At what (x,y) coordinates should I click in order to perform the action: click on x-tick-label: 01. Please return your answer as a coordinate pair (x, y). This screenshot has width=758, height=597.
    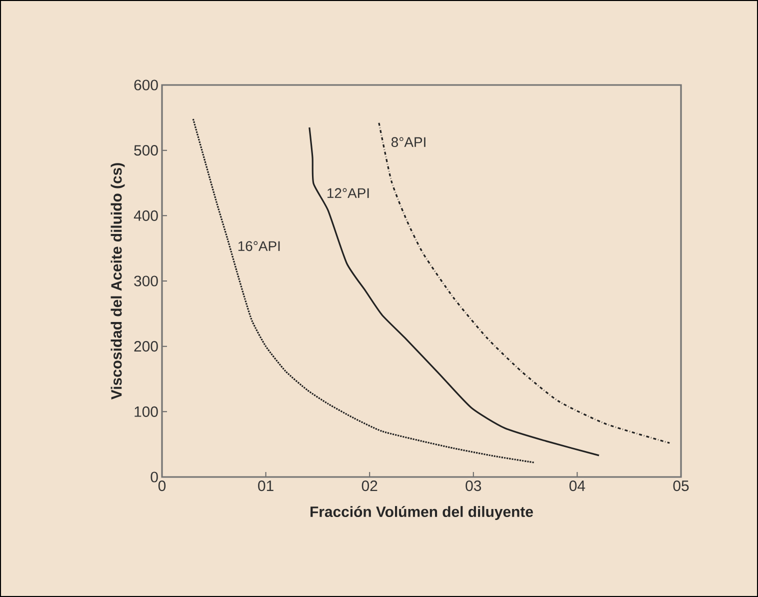
    Looking at the image, I should click on (266, 486).